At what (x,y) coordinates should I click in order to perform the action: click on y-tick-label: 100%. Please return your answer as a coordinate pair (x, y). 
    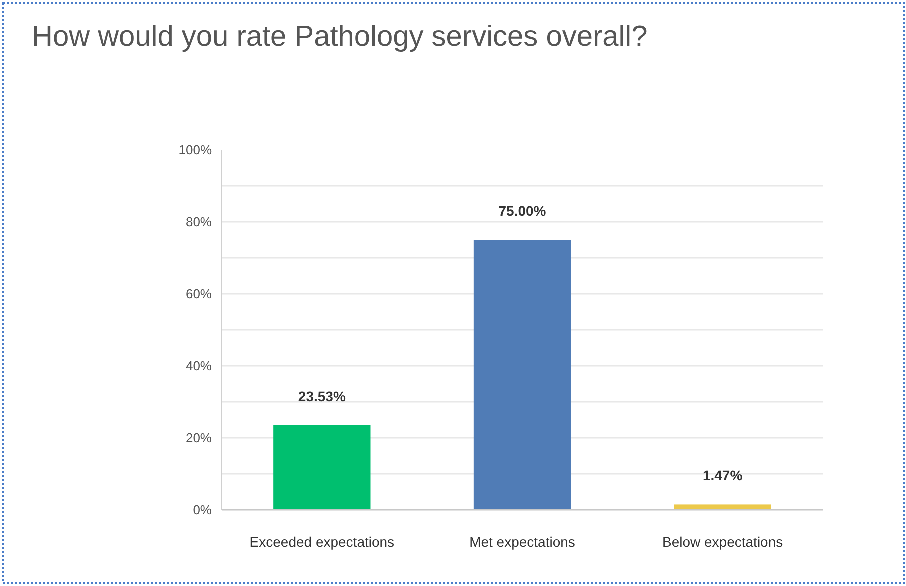
    Looking at the image, I should click on (195, 150).